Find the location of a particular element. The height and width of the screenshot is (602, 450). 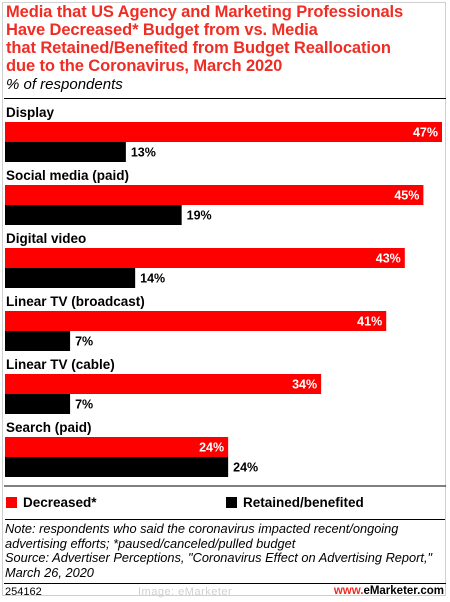

legend-item-retained: Retained/benefited is located at coordinates (295, 502).